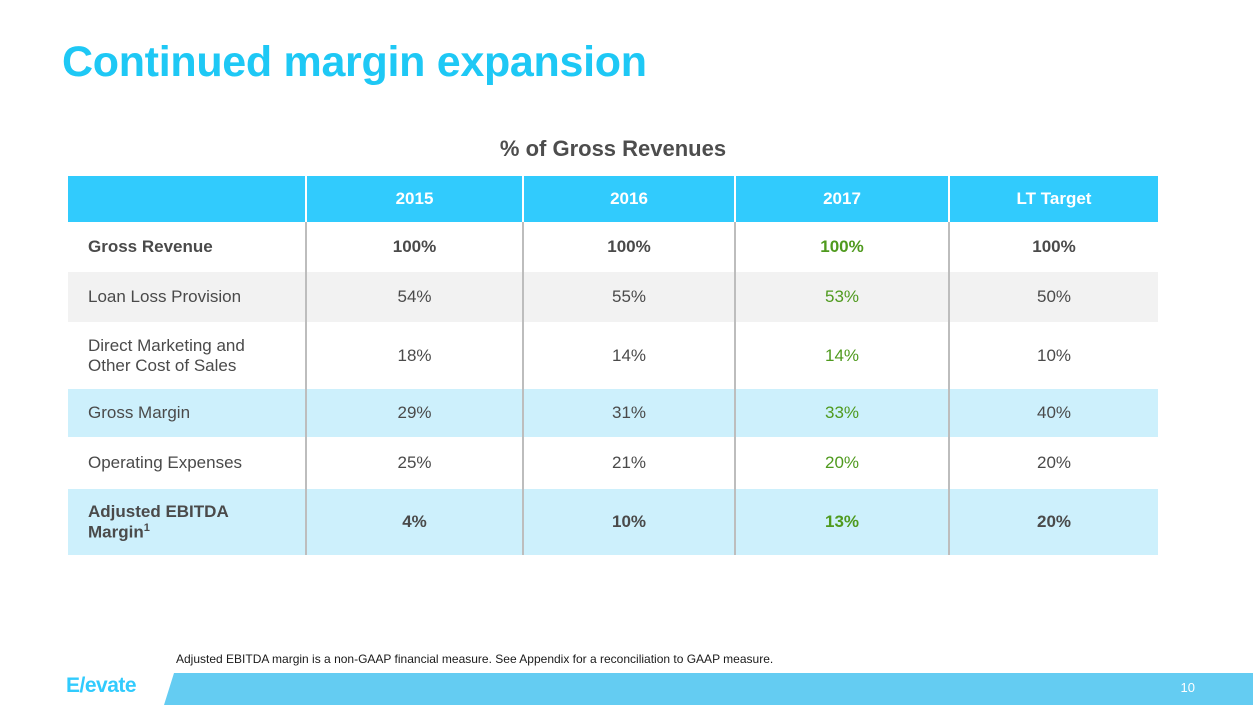 This screenshot has height=705, width=1253. I want to click on elevate-logo: E/evate, so click(101, 685).